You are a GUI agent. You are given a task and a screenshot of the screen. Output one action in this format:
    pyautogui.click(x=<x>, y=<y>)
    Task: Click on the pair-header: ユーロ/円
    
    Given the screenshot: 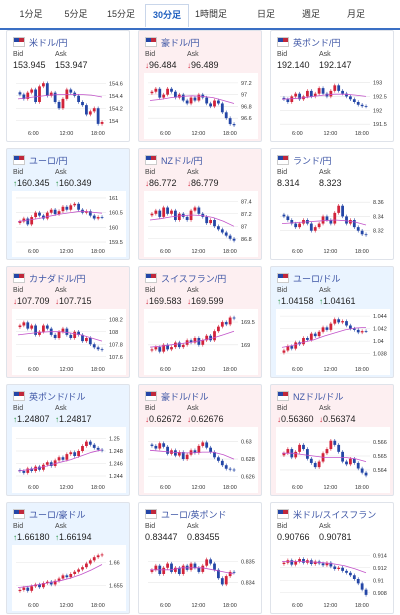 What is the action you would take?
    pyautogui.click(x=40, y=160)
    